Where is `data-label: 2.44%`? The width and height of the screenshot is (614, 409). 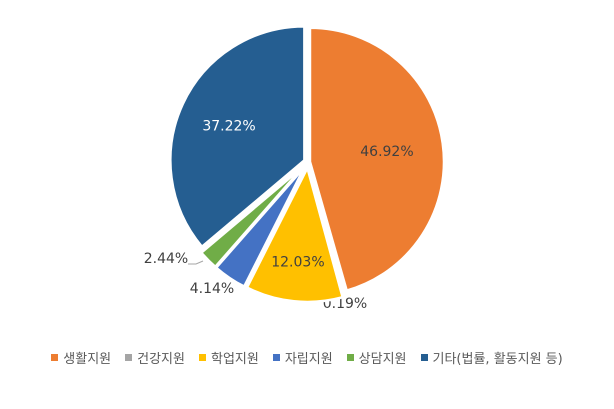 data-label: 2.44% is located at coordinates (166, 259).